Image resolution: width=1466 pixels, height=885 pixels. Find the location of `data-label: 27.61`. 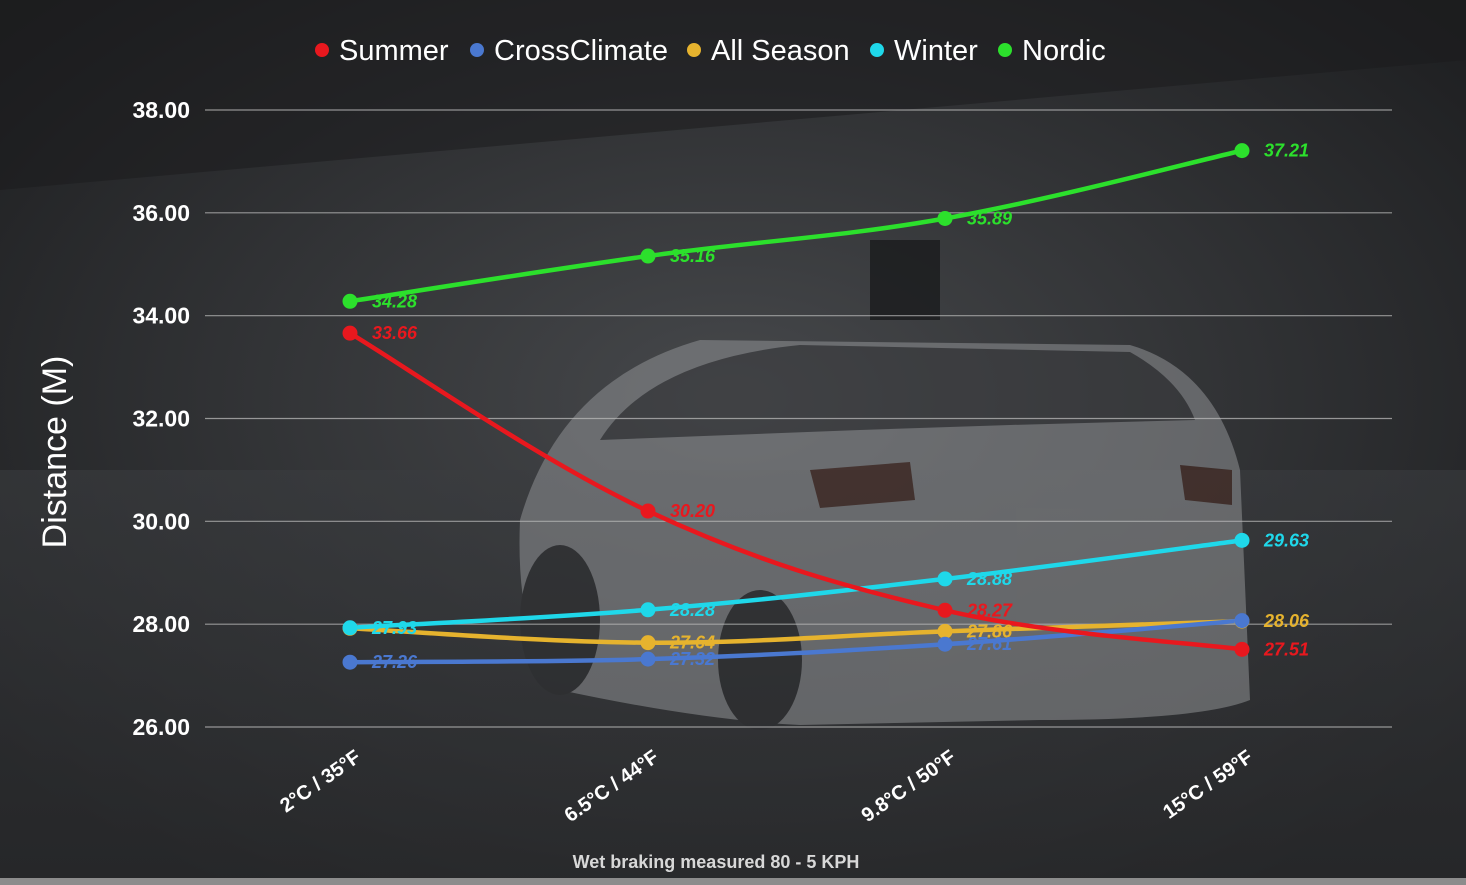

data-label: 27.61 is located at coordinates (989, 644).